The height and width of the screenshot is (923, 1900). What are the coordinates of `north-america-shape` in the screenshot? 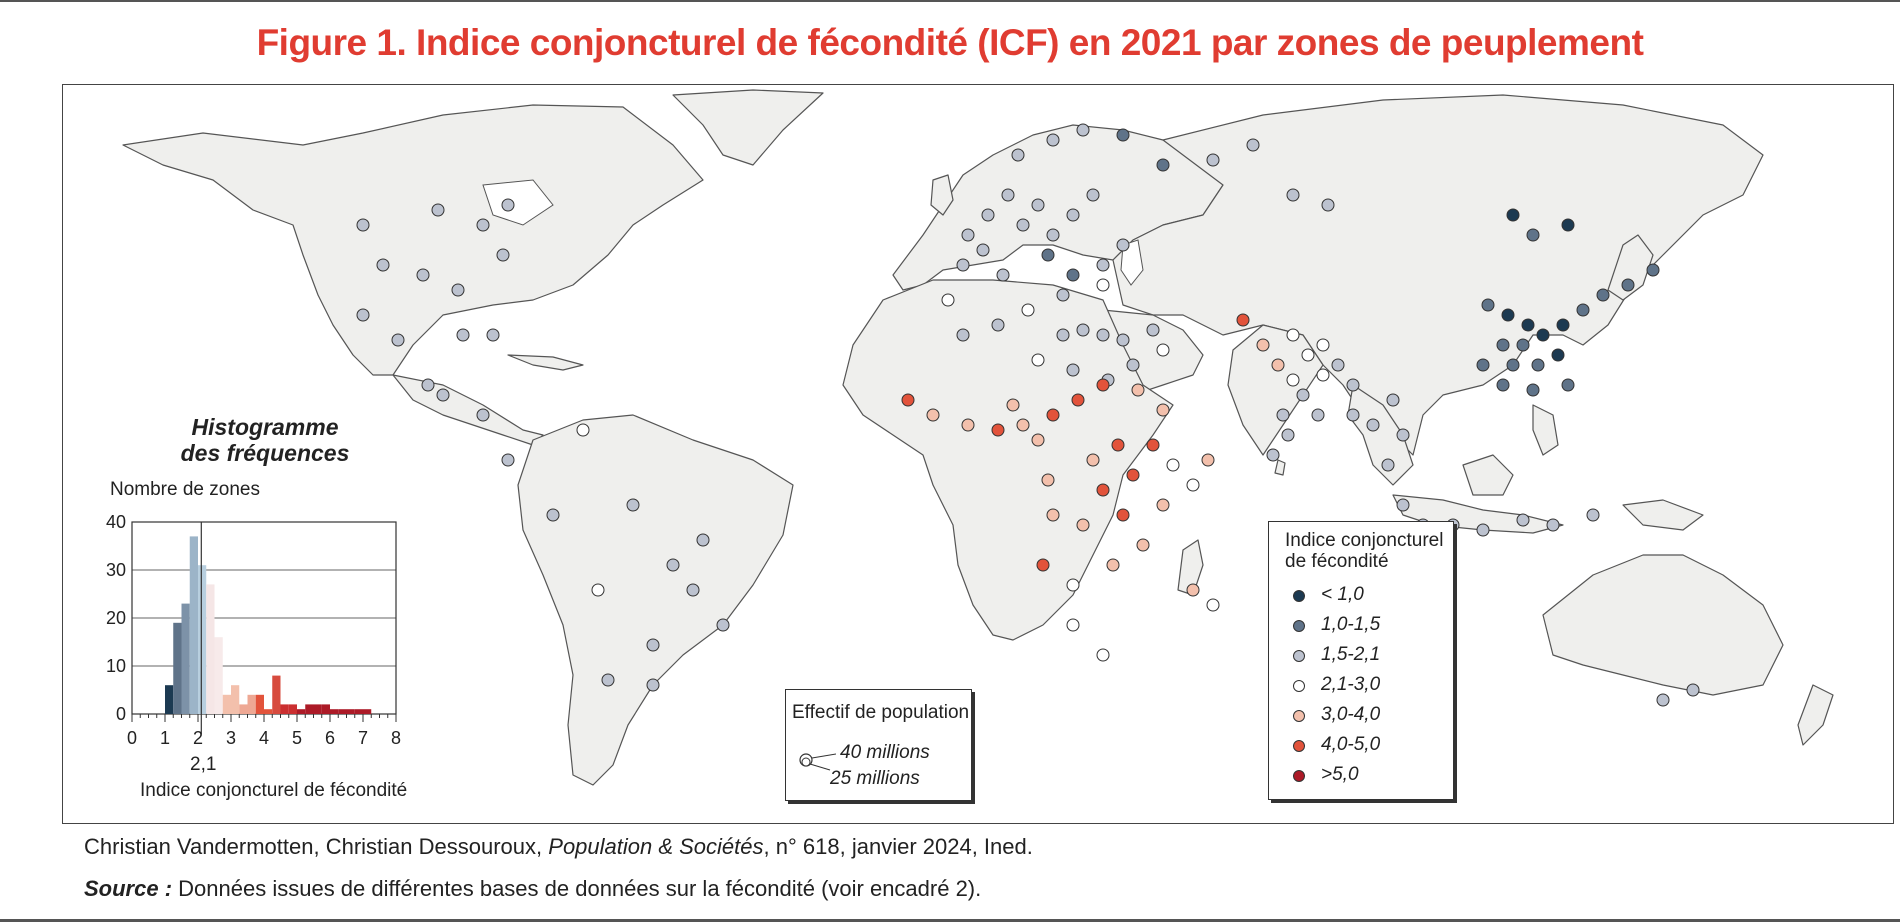 It's located at (413, 240).